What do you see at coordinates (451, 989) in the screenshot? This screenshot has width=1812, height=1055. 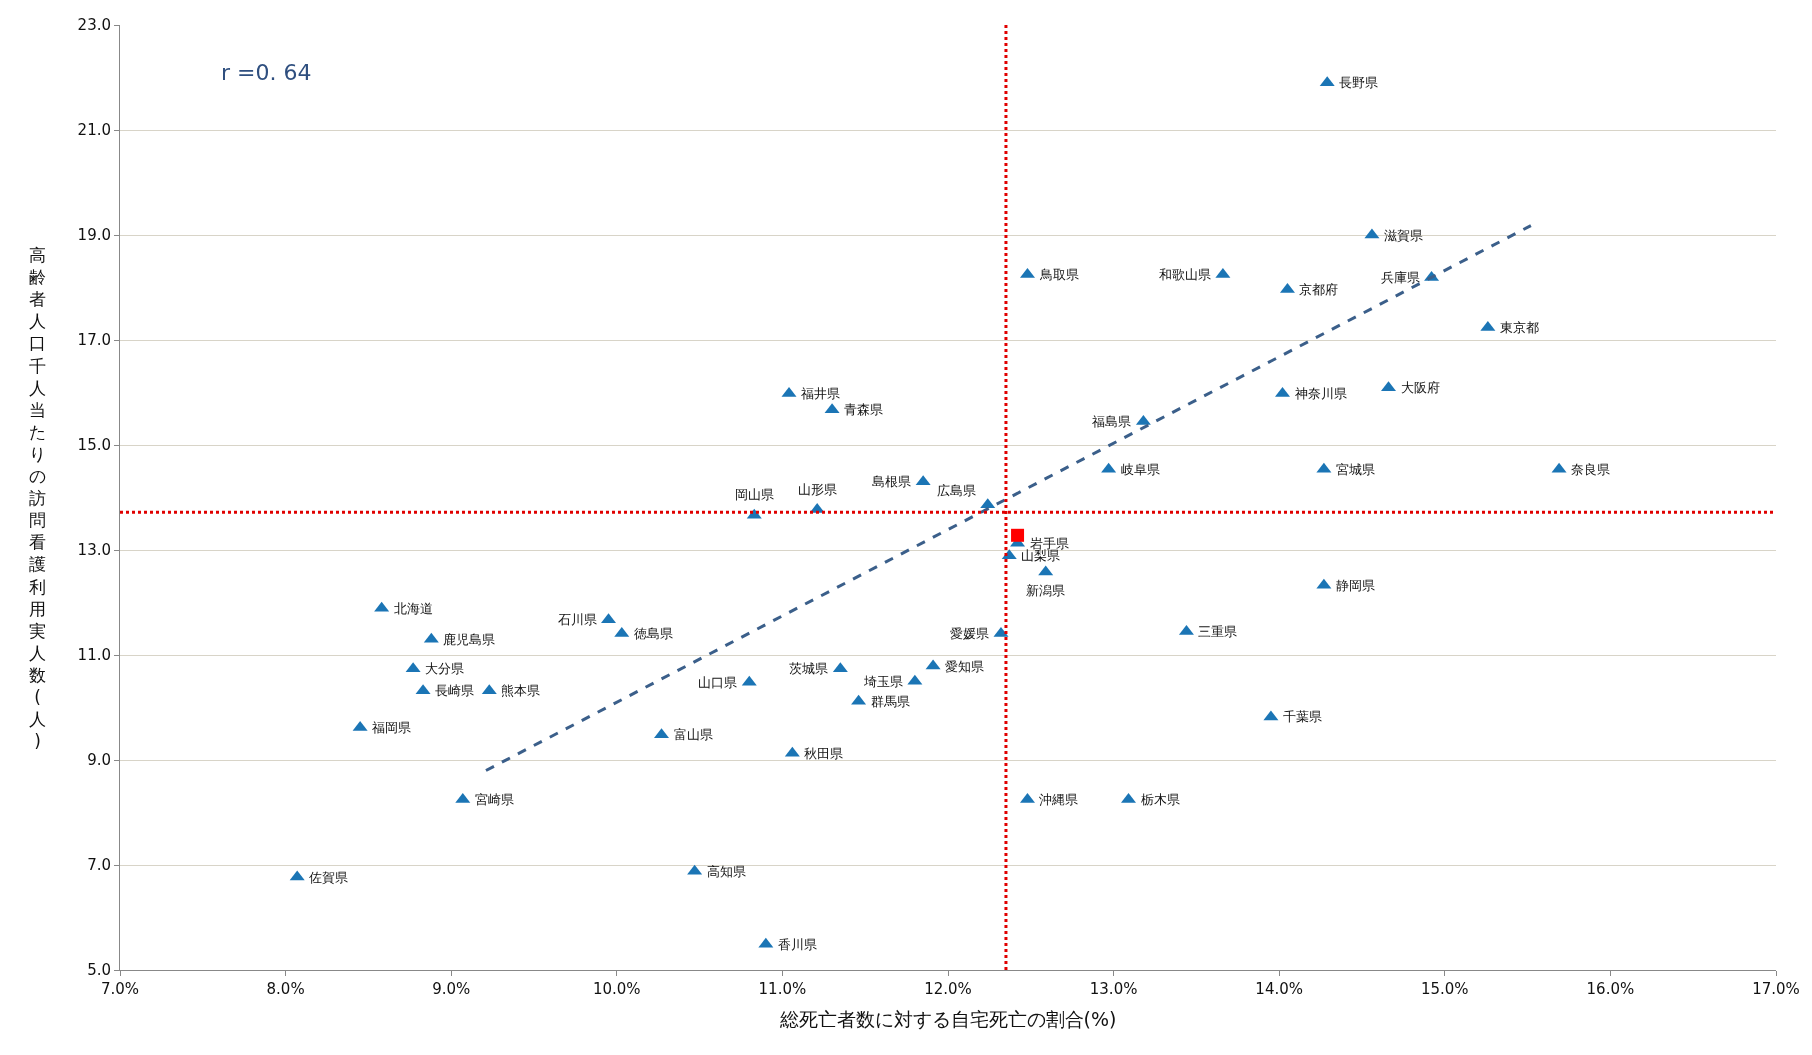 I see `x-tick-label: 9.0%` at bounding box center [451, 989].